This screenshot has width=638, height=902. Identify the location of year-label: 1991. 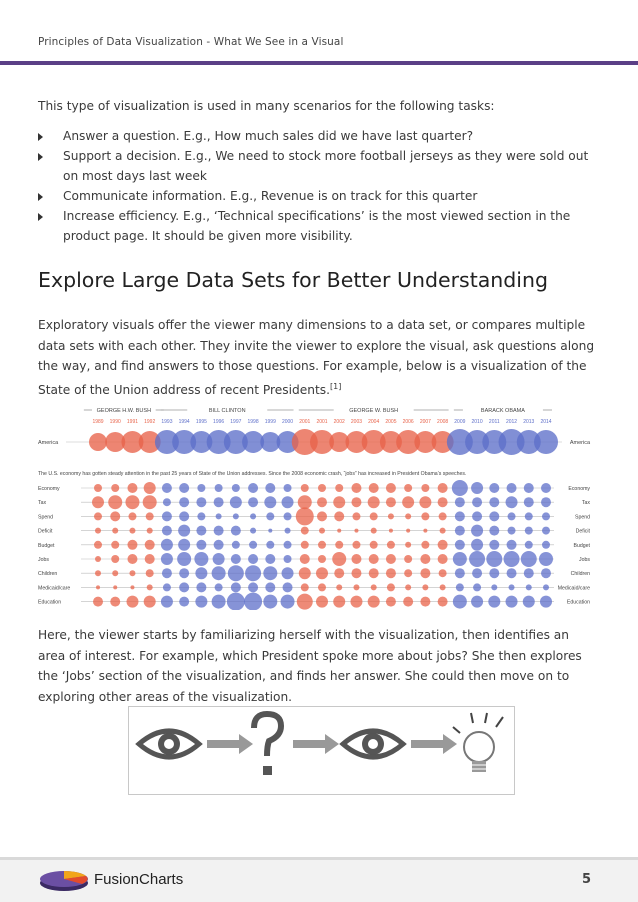
(132, 422).